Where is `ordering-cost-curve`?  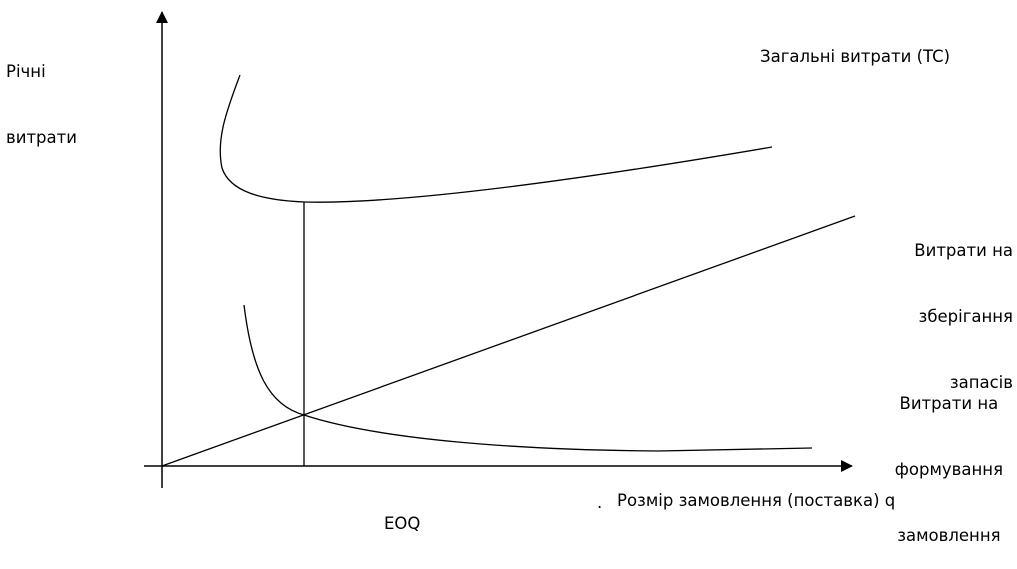 ordering-cost-curve is located at coordinates (528, 378).